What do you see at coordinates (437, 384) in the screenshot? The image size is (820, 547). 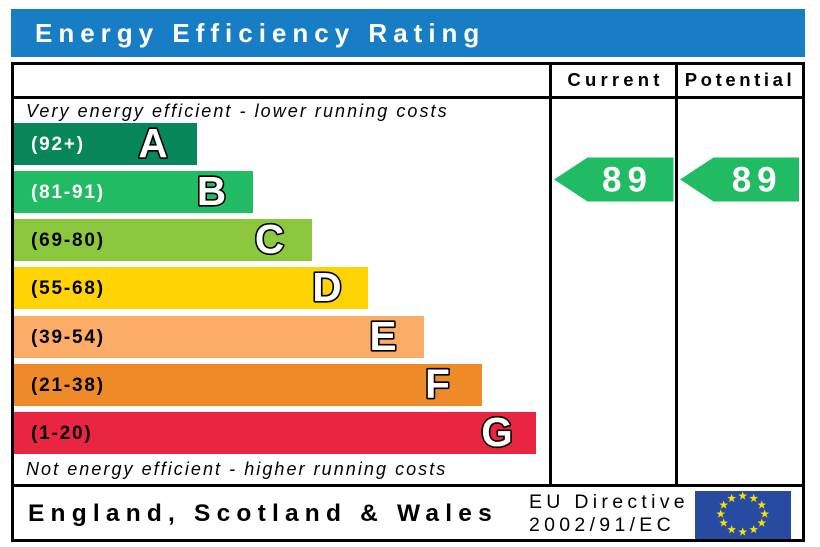 I see `svg-text: F` at bounding box center [437, 384].